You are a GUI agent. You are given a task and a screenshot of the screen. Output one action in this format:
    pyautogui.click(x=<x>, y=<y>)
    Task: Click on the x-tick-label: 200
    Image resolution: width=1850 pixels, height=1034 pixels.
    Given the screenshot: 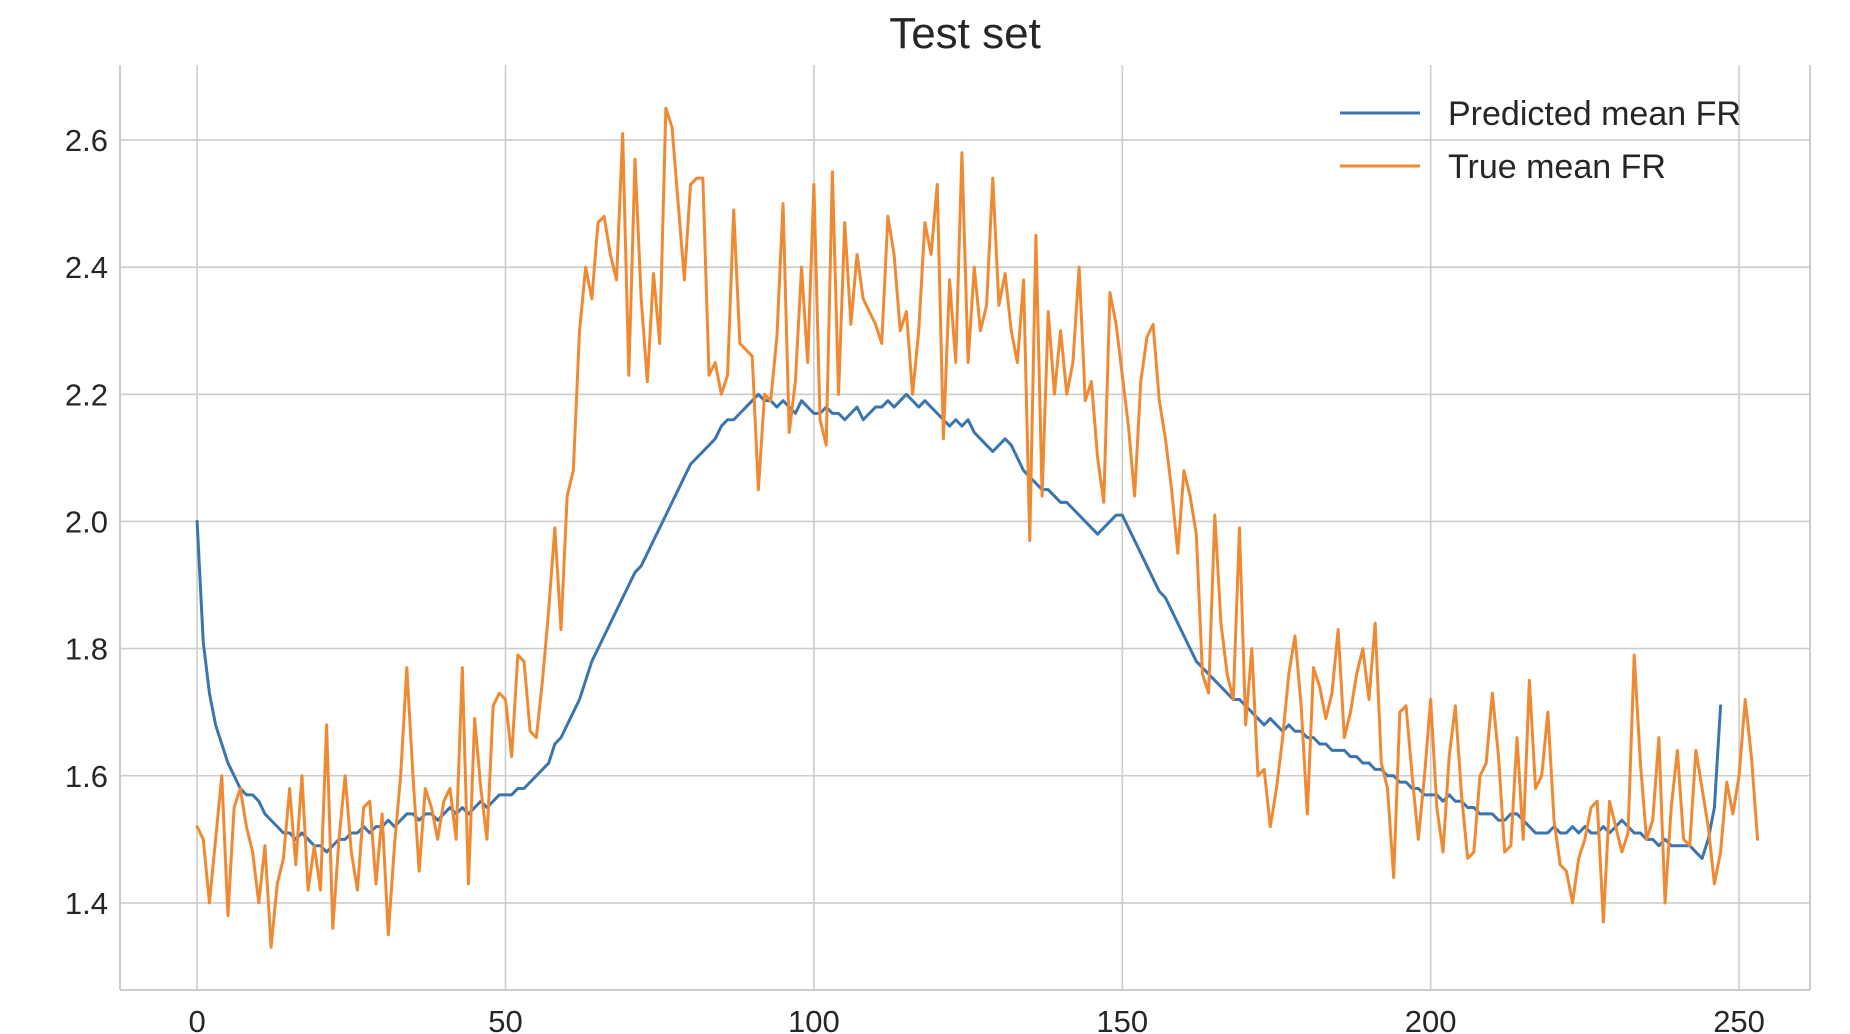 What is the action you would take?
    pyautogui.click(x=1431, y=1019)
    